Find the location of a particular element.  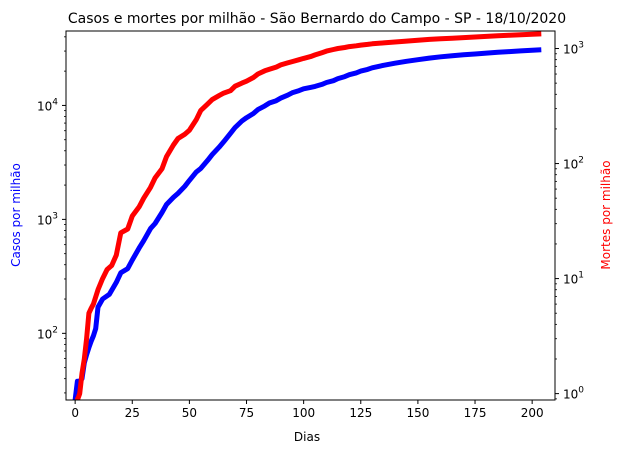

x-tick-label: 75 is located at coordinates (246, 413).